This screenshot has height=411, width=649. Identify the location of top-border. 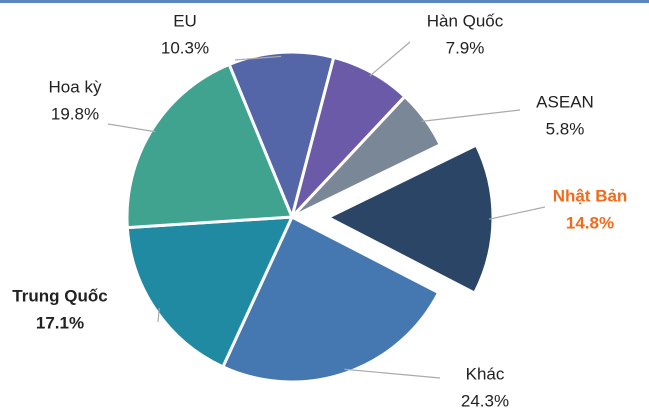
(324, 1).